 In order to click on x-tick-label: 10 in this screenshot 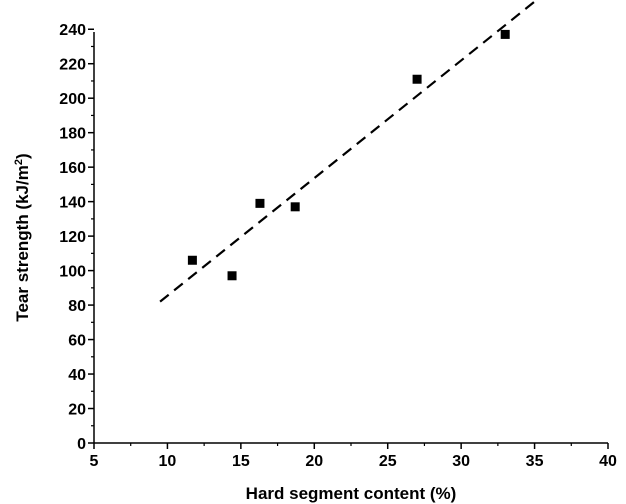, I will do `click(168, 461)`.